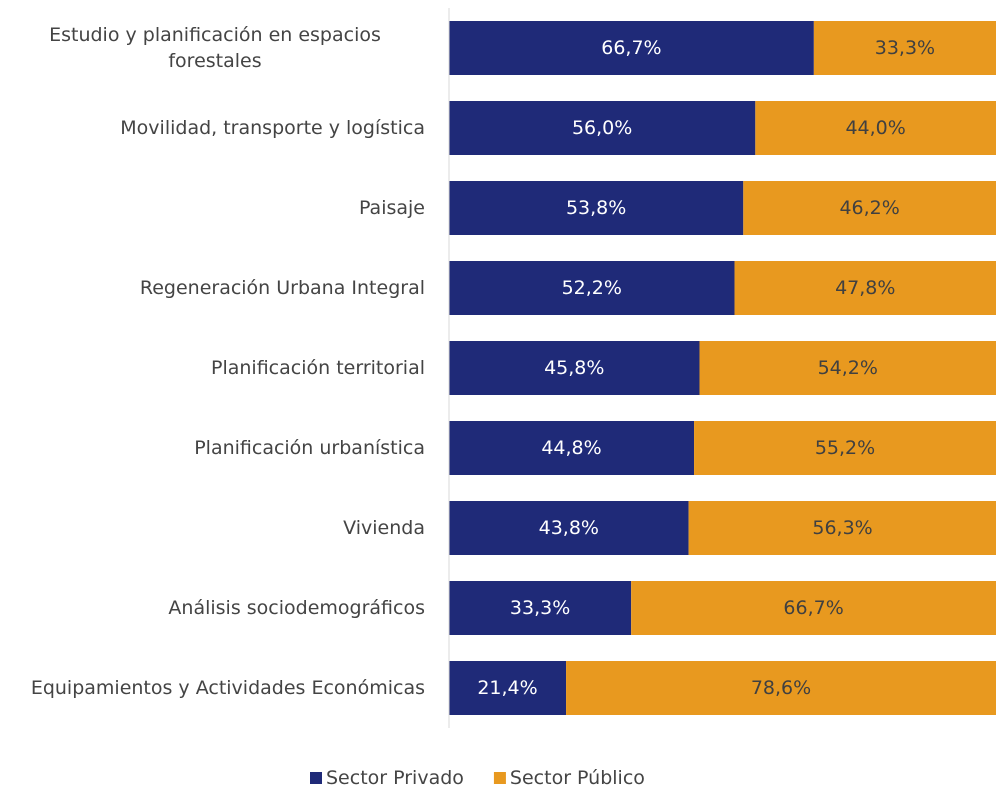 The image size is (996, 792). I want to click on value-label: 56,3%, so click(842, 528).